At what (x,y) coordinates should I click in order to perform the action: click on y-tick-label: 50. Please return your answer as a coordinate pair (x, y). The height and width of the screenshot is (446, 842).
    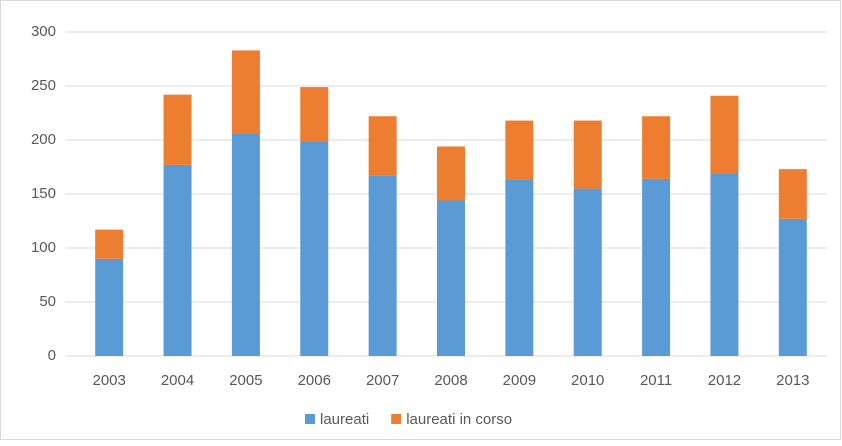
    Looking at the image, I should click on (47, 301).